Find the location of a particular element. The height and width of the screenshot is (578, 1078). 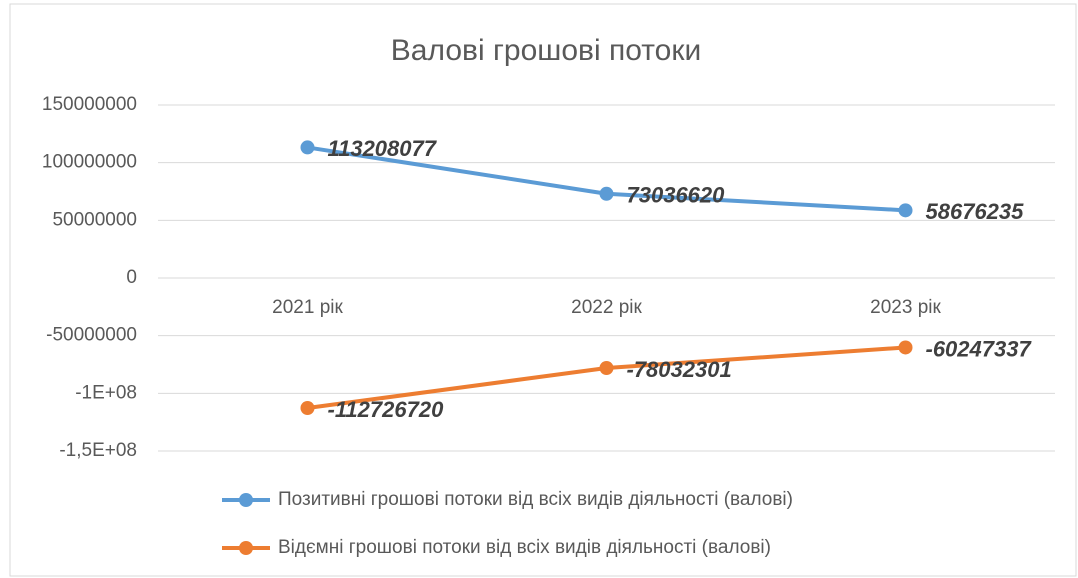

data-label: 73036620 is located at coordinates (676, 195).